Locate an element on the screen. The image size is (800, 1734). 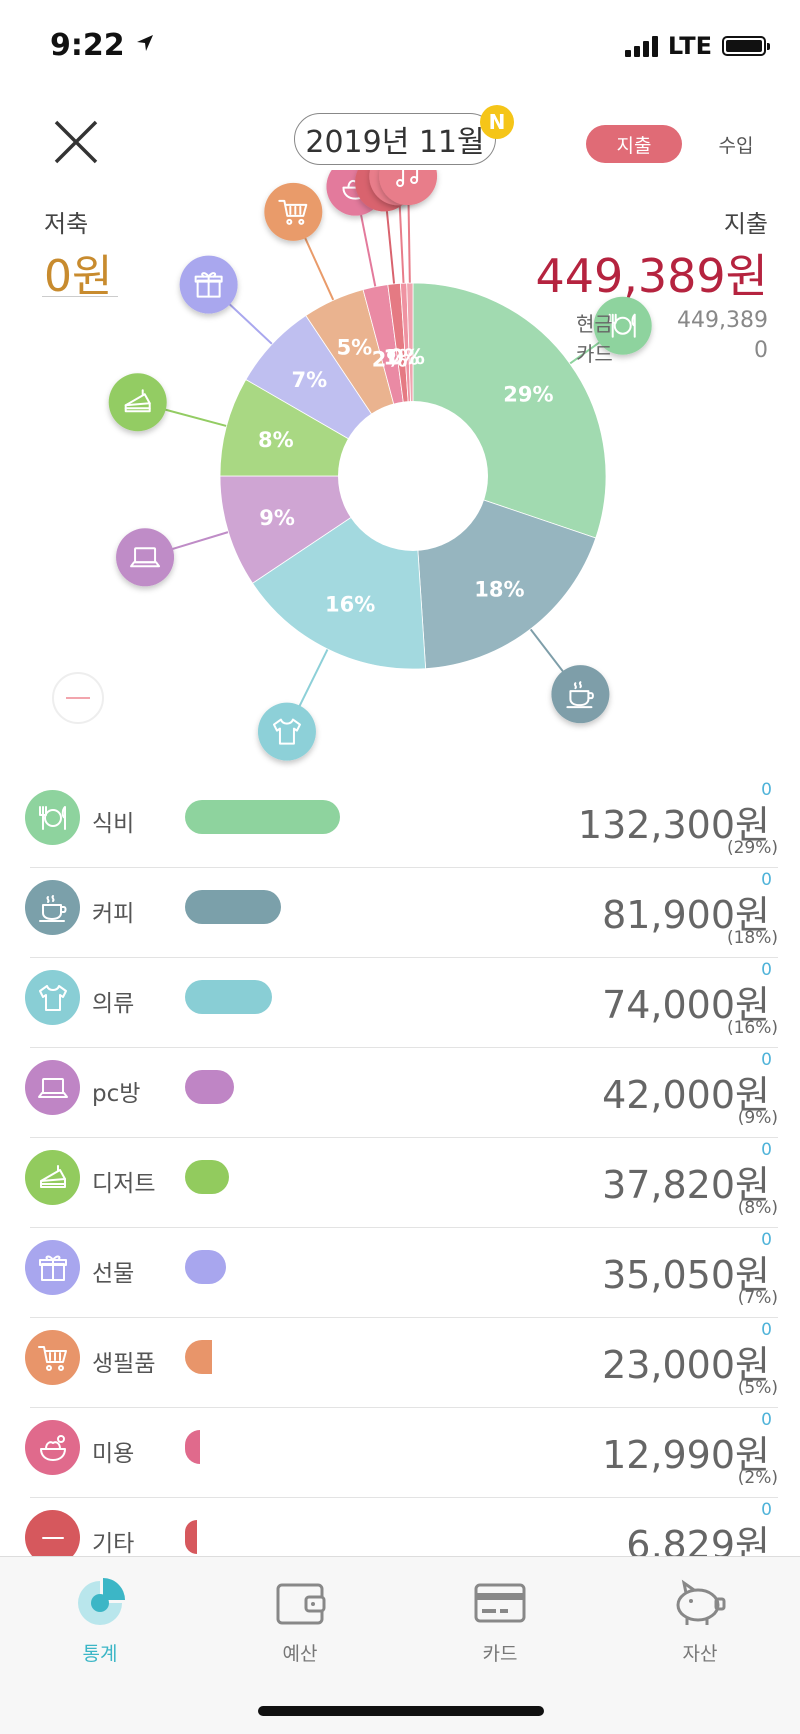
piggy-bank-icon is located at coordinates (701, 1602).